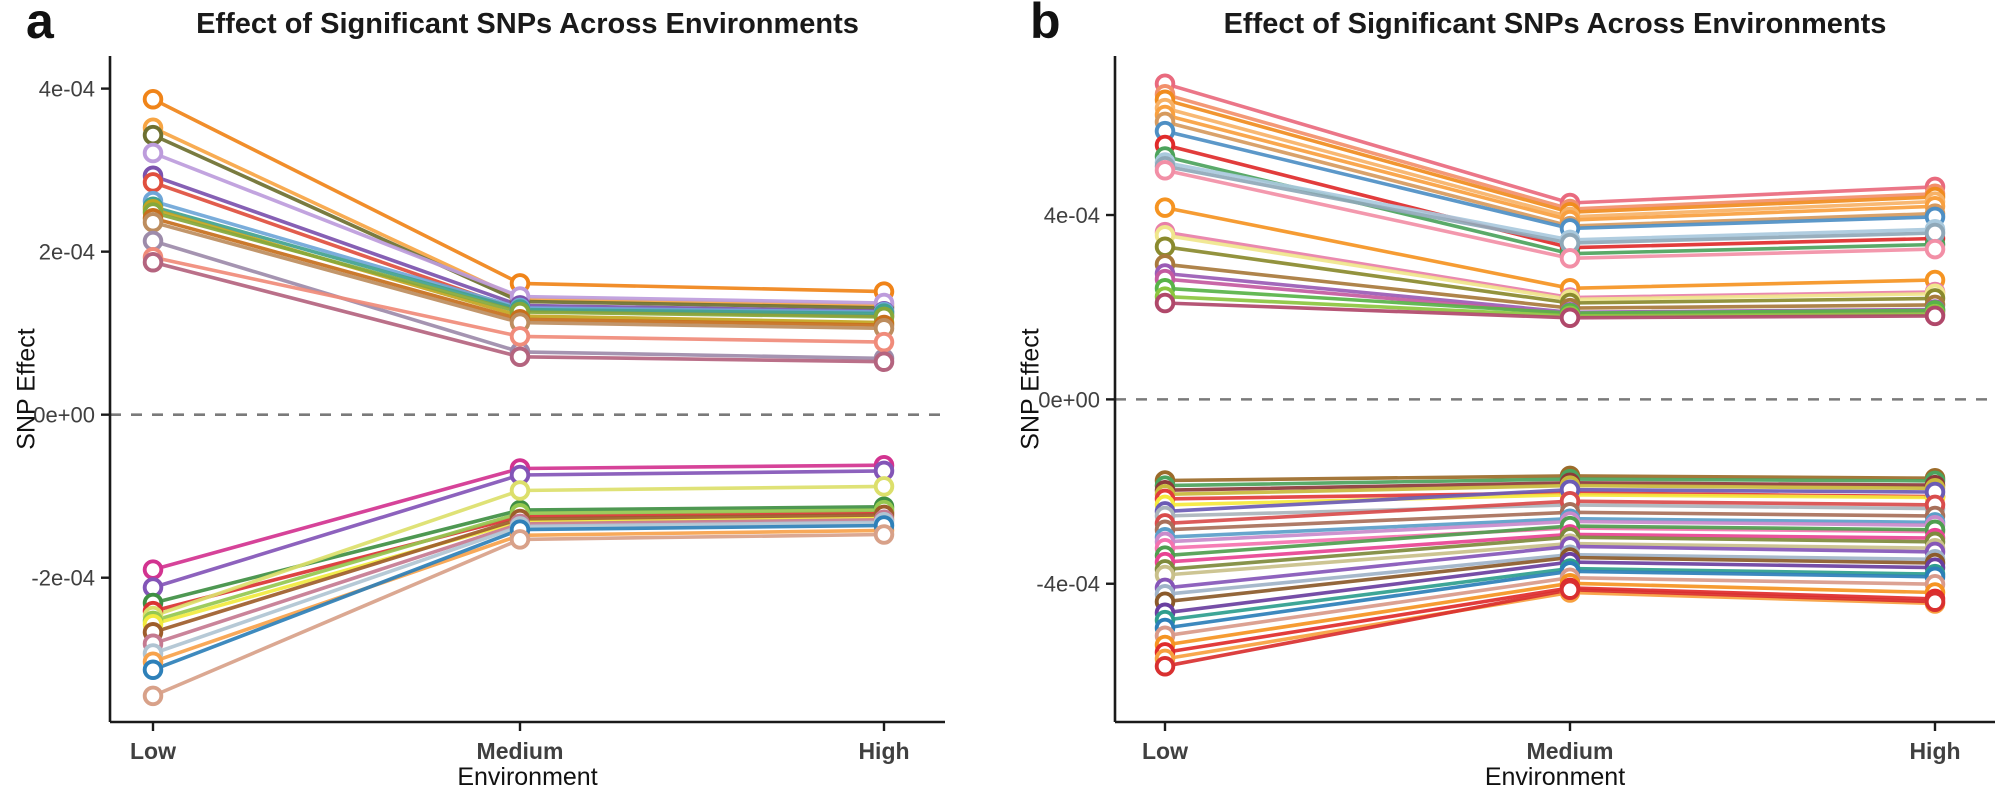 This screenshot has width=2008, height=803. I want to click on y-tick-label: -2e-04, so click(63, 578).